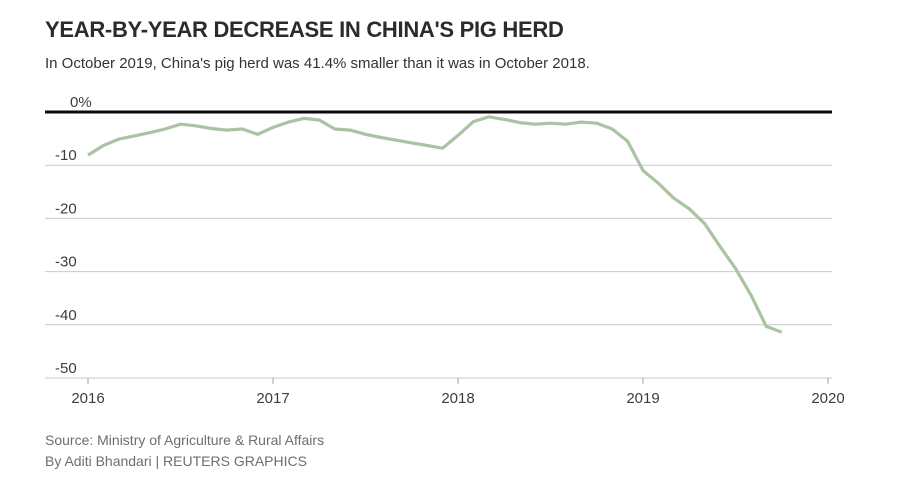  What do you see at coordinates (642, 398) in the screenshot?
I see `x-axis-label-2019: 2019` at bounding box center [642, 398].